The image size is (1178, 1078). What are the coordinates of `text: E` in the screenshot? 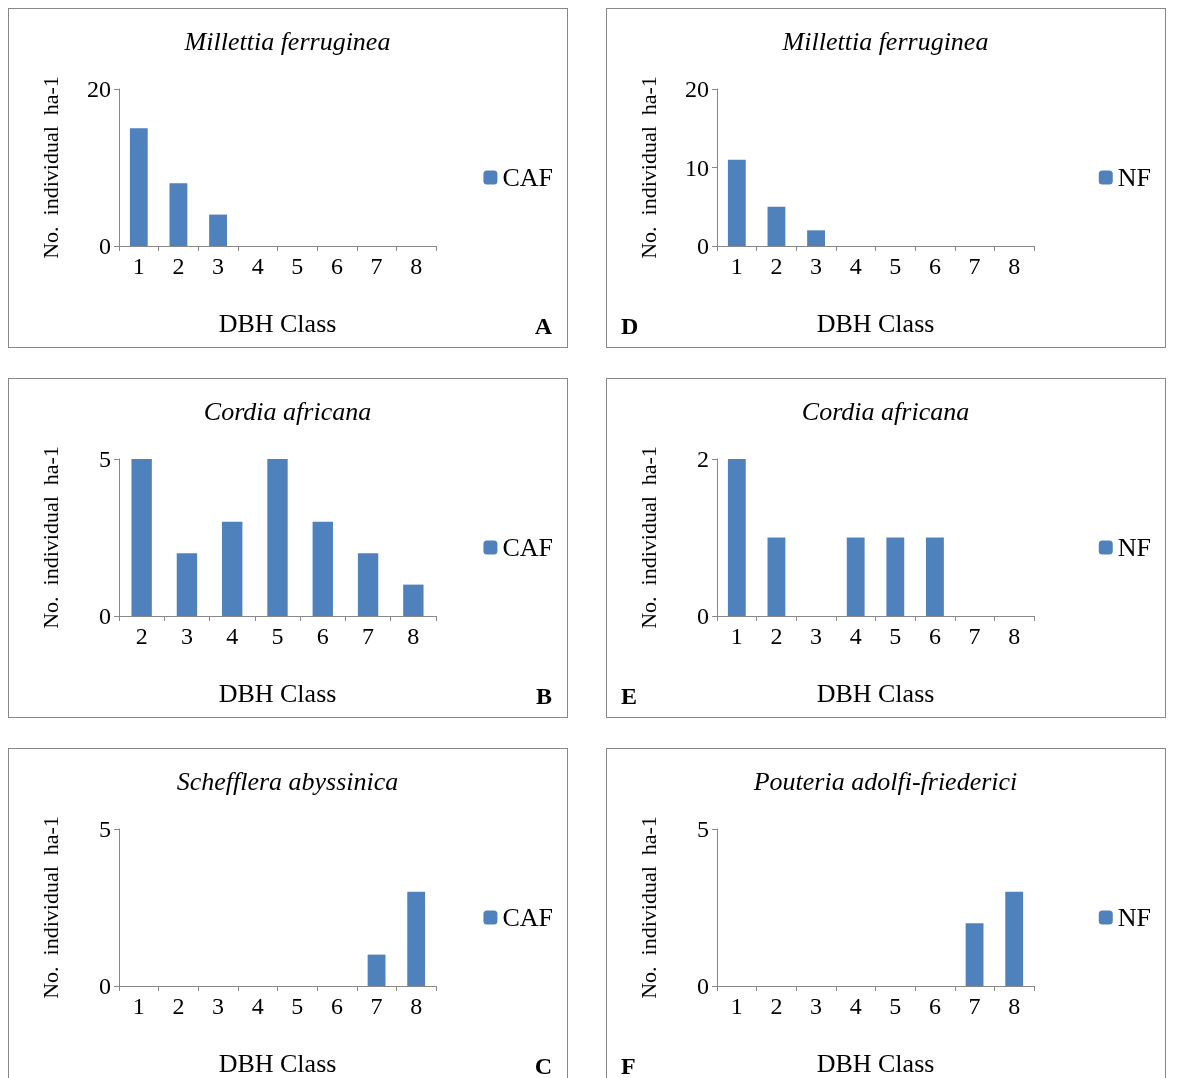 It's located at (629, 696).